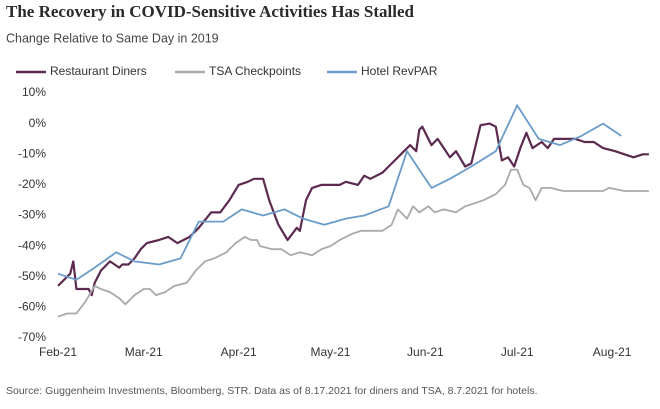 The height and width of the screenshot is (409, 660). Describe the element at coordinates (32, 337) in the screenshot. I see `y-tick-label: -70%` at that location.